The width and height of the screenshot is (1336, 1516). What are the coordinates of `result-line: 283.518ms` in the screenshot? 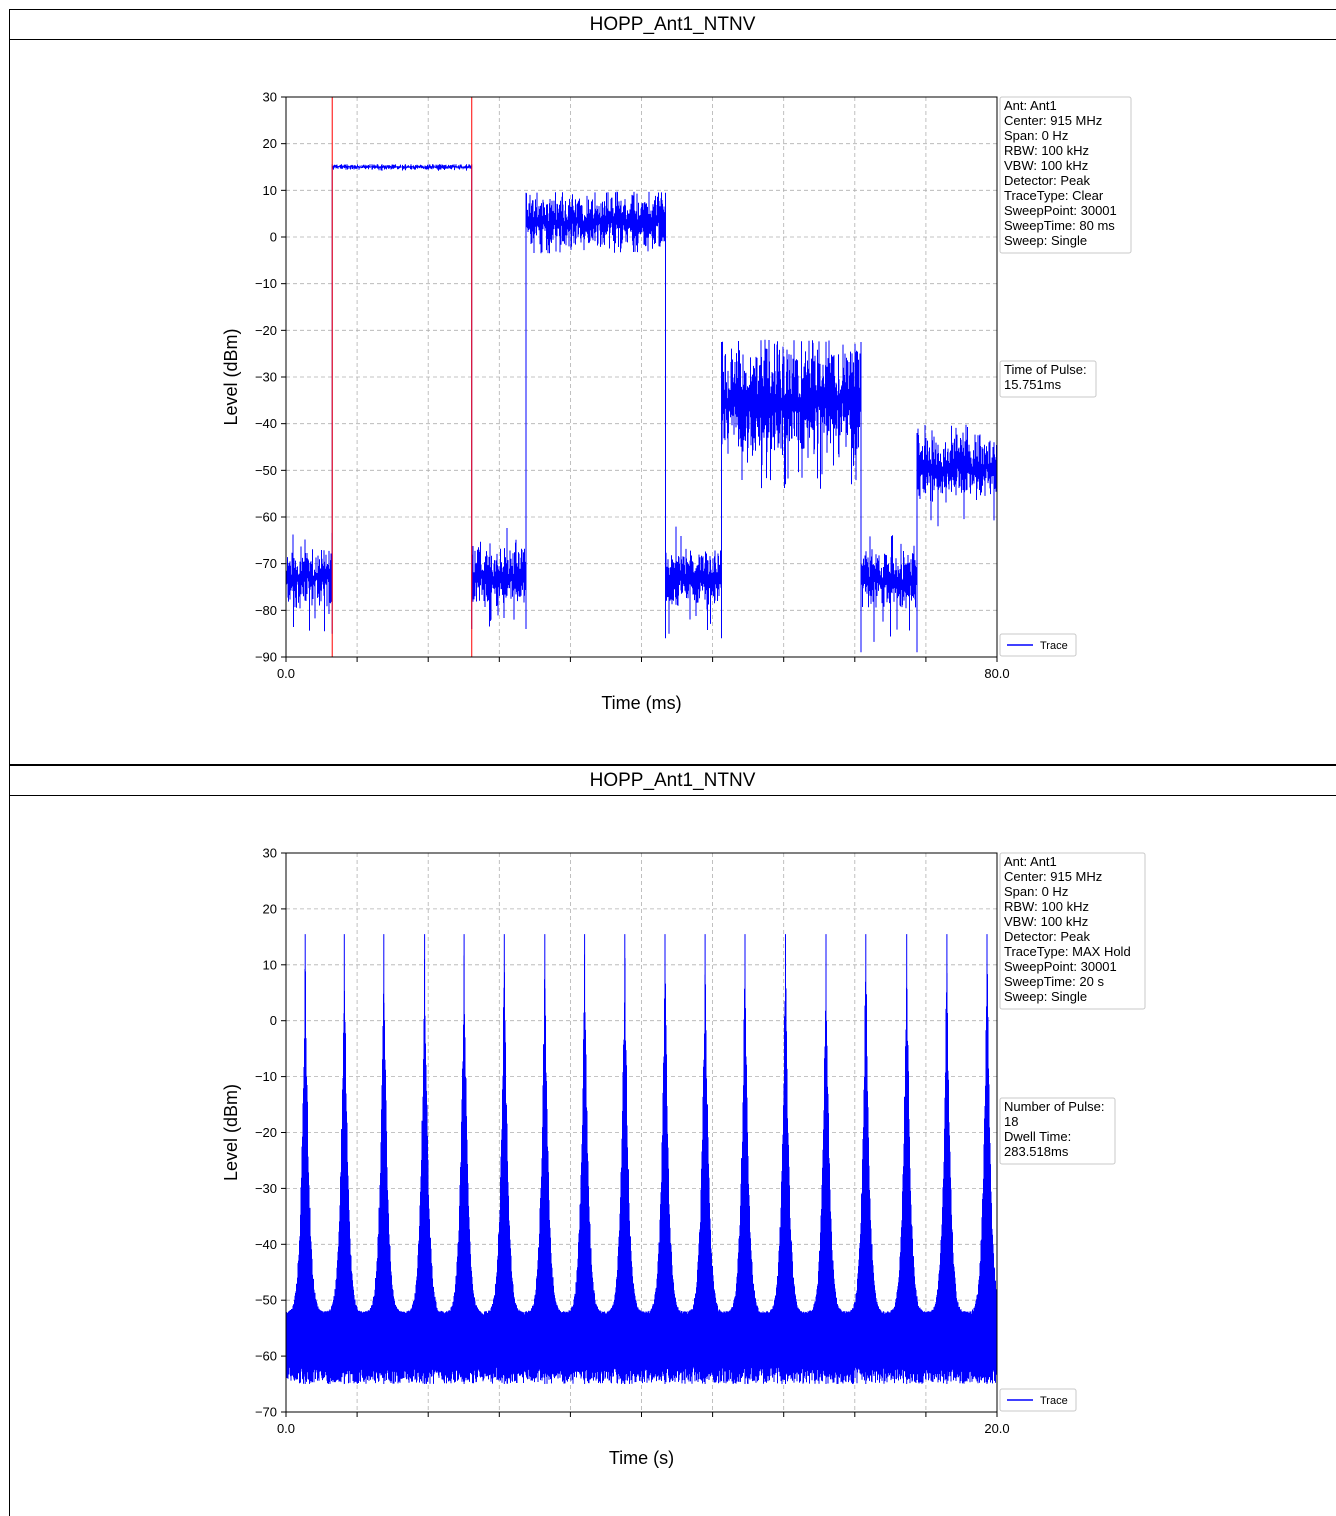 It's located at (1036, 1151).